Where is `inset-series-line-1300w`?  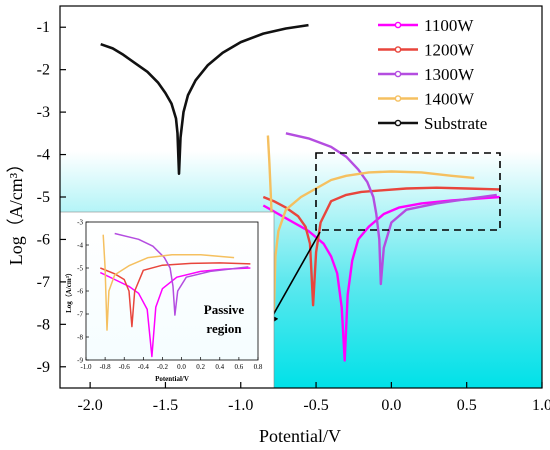
inset-series-line-1300w is located at coordinates (181, 274).